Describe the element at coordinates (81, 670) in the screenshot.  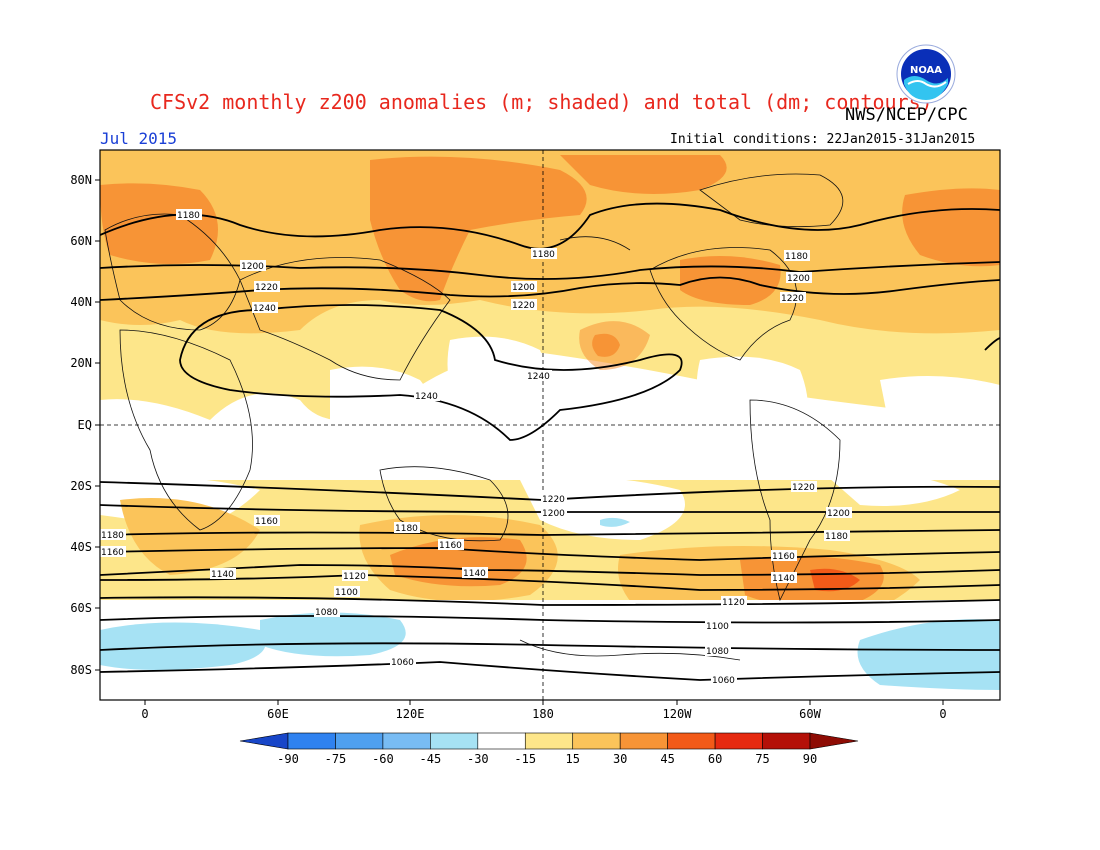
I see `lat-label: 80S` at that location.